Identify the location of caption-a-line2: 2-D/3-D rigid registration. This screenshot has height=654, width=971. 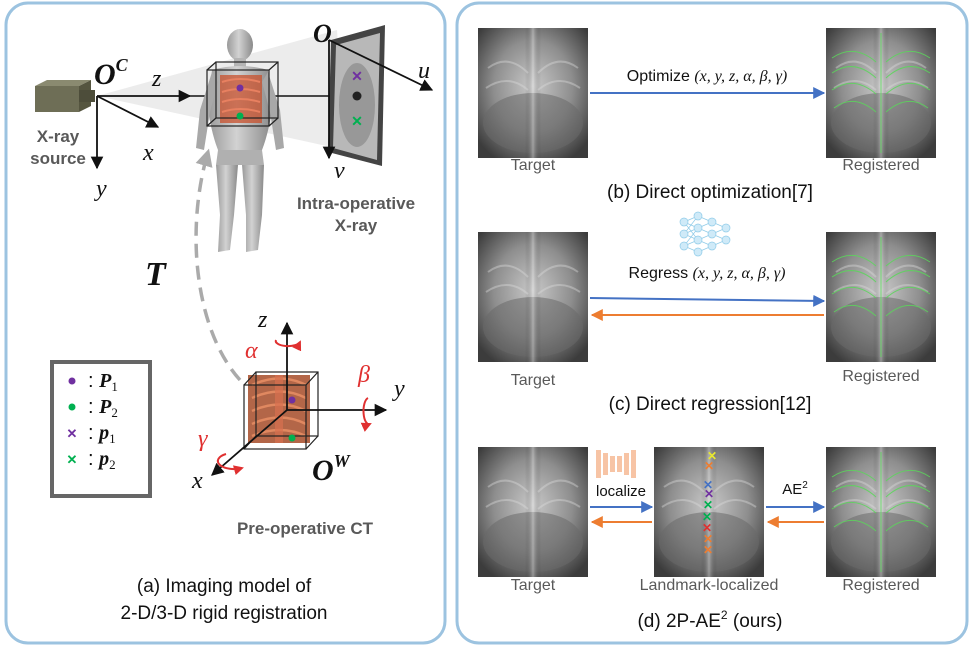
(224, 613).